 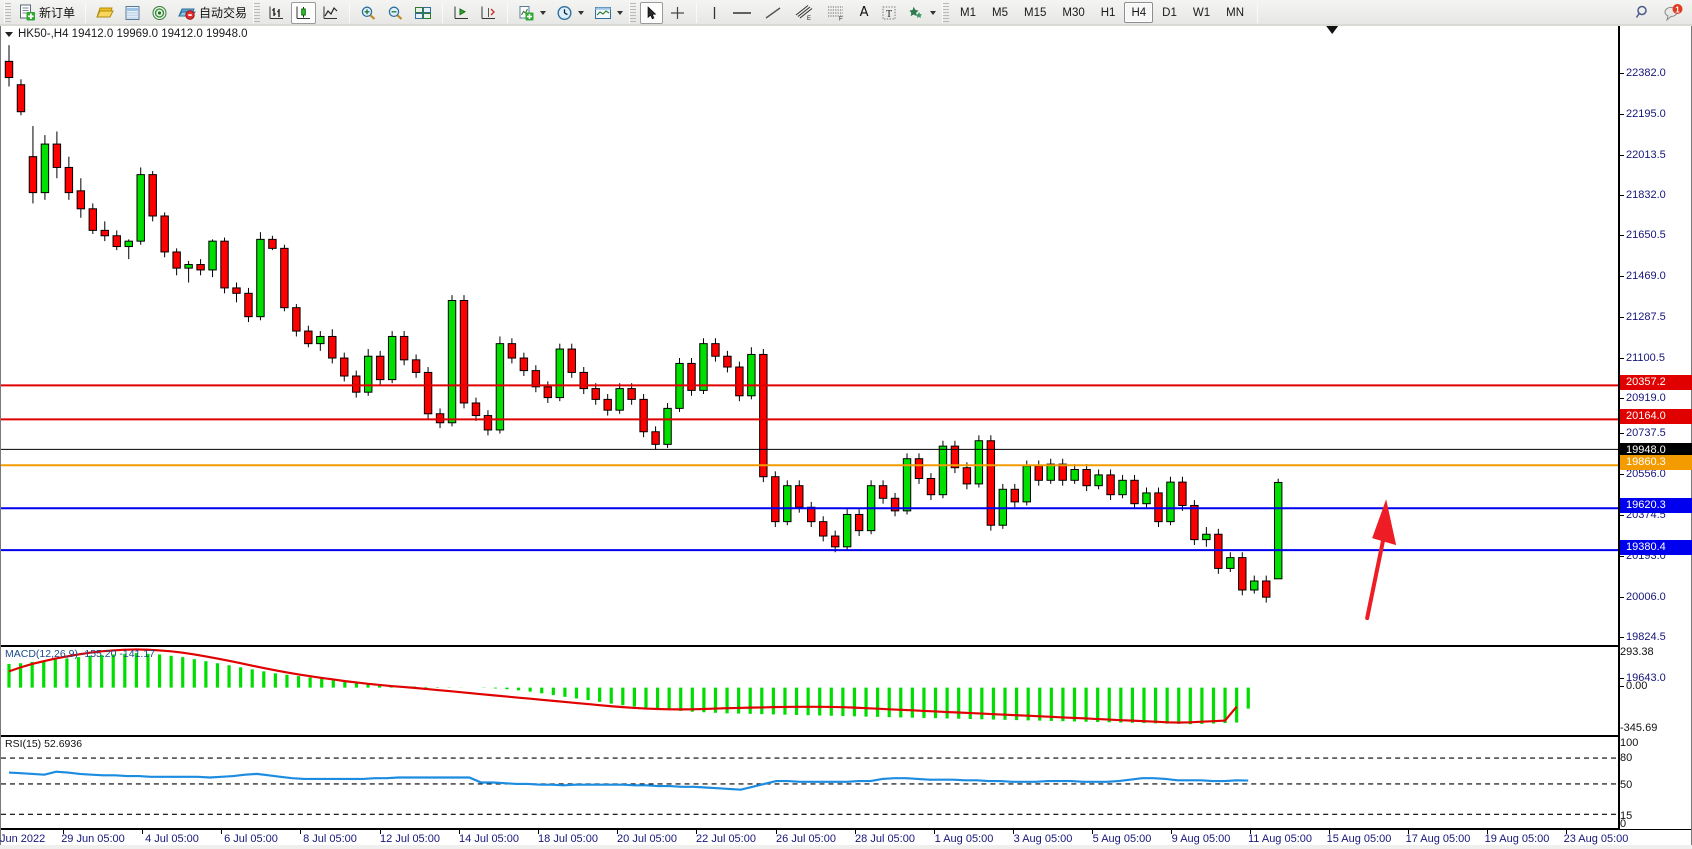 I want to click on timeframe-mn: MN, so click(x=1235, y=12).